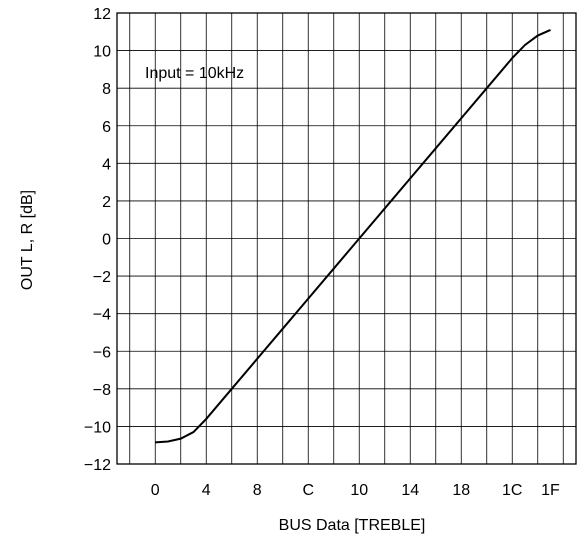  Describe the element at coordinates (97, 240) in the screenshot. I see `y-tick-labels: −12 −10 −8 −6 −4 −2 0 2 4 6 8 10 12` at that location.